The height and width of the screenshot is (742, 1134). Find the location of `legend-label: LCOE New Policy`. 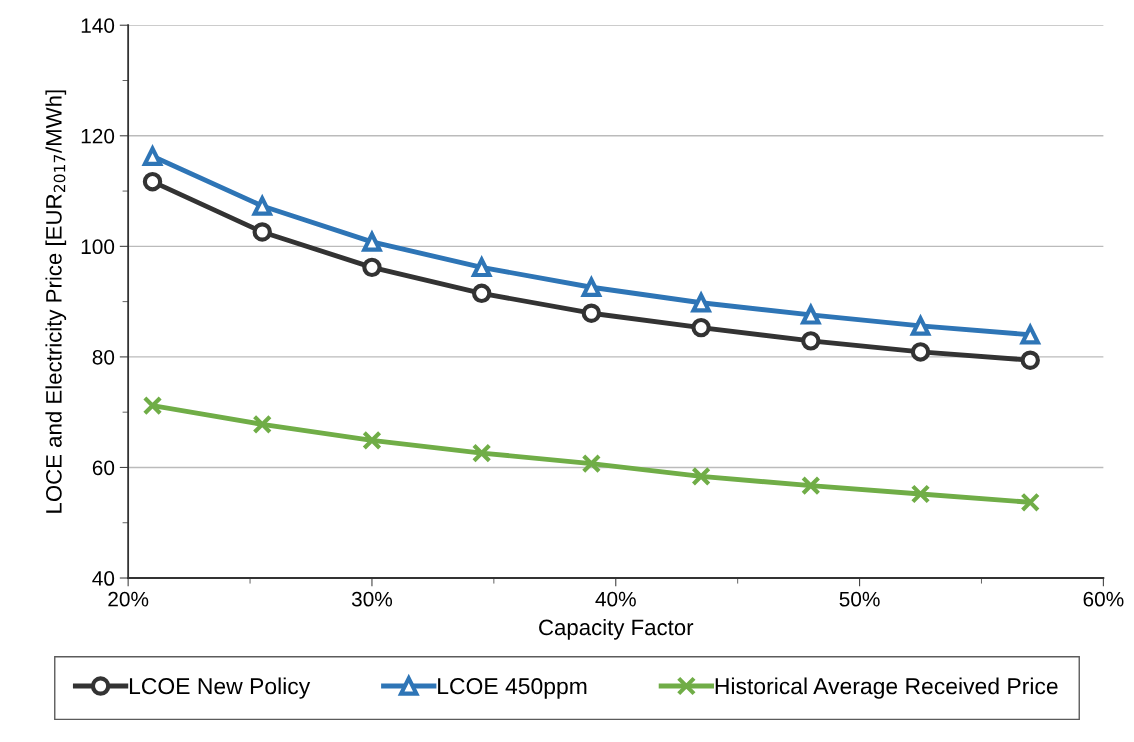

legend-label: LCOE New Policy is located at coordinates (220, 688).